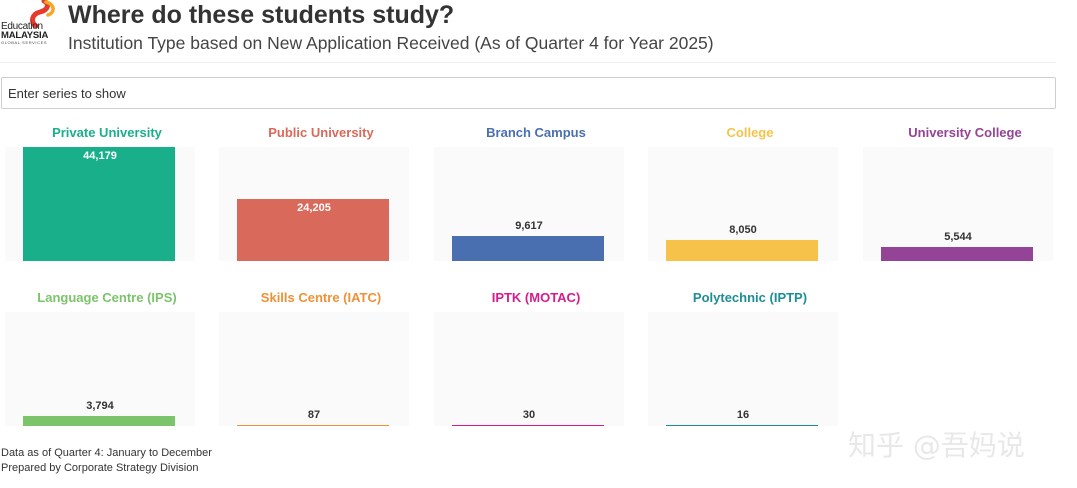  Describe the element at coordinates (965, 132) in the screenshot. I see `panel-title: University College` at that location.